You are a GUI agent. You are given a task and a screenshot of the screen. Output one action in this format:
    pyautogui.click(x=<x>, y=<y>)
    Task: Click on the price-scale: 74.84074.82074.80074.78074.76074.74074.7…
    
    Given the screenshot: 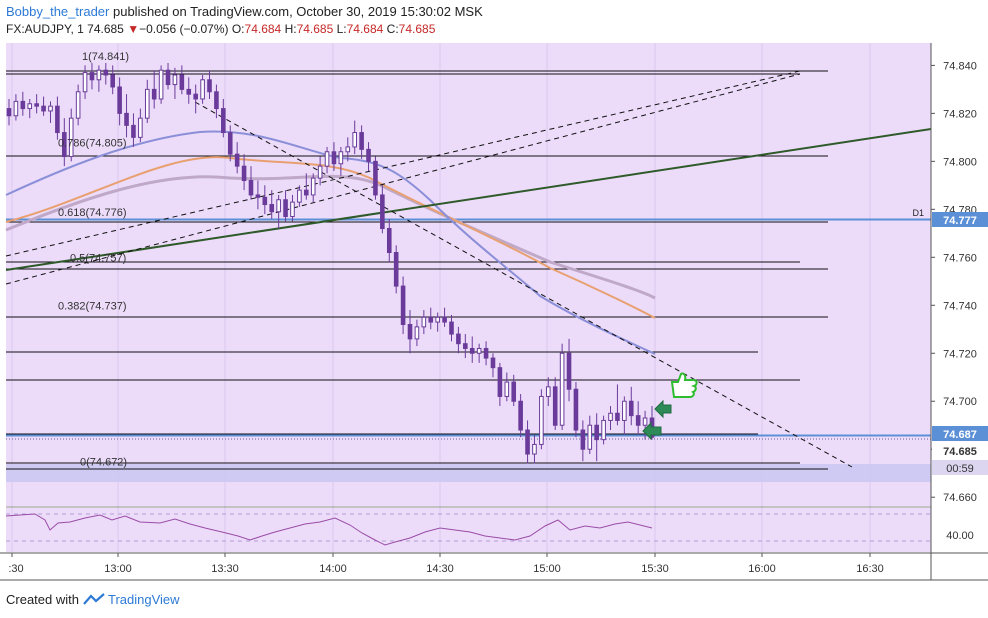 What is the action you would take?
    pyautogui.click(x=954, y=282)
    